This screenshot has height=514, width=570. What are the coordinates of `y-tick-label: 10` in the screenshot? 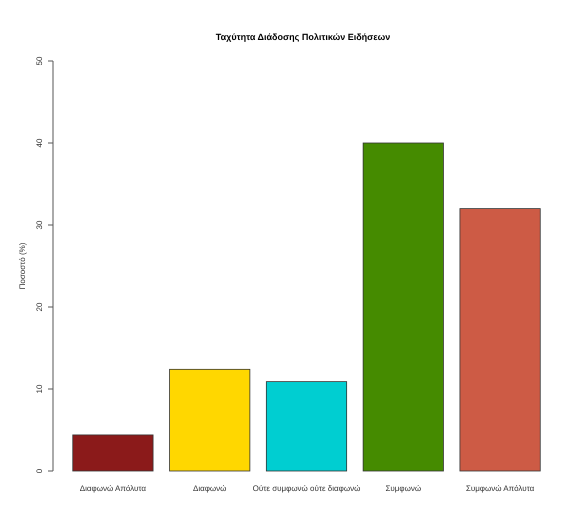 It's located at (39, 389).